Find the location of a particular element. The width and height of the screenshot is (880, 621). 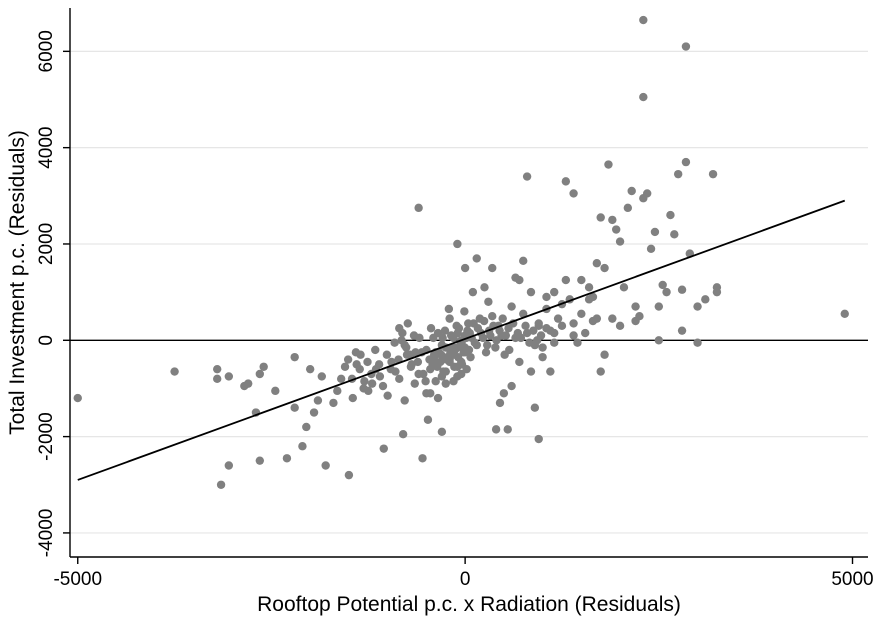

x-tick-label-2: 5000 is located at coordinates (852, 579).